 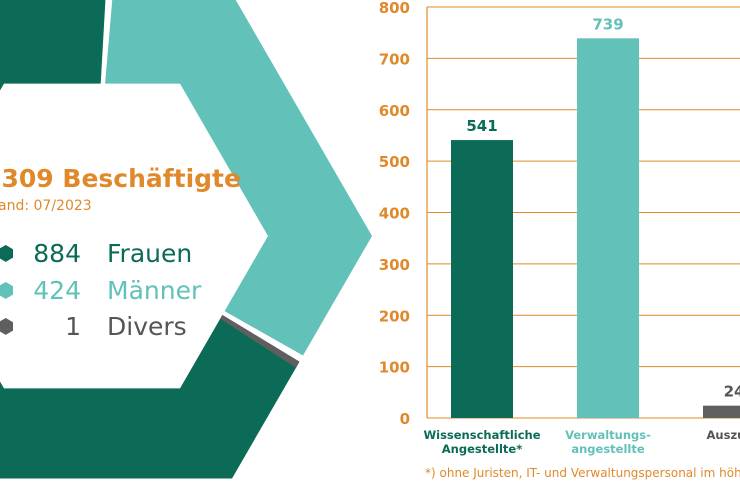 What do you see at coordinates (394, 162) in the screenshot?
I see `y-tick-label: 500` at bounding box center [394, 162].